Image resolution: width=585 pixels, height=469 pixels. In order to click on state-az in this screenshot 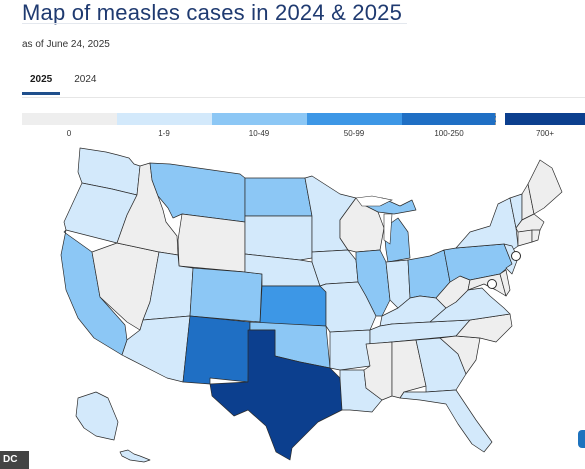, I will do `click(156, 349)`.